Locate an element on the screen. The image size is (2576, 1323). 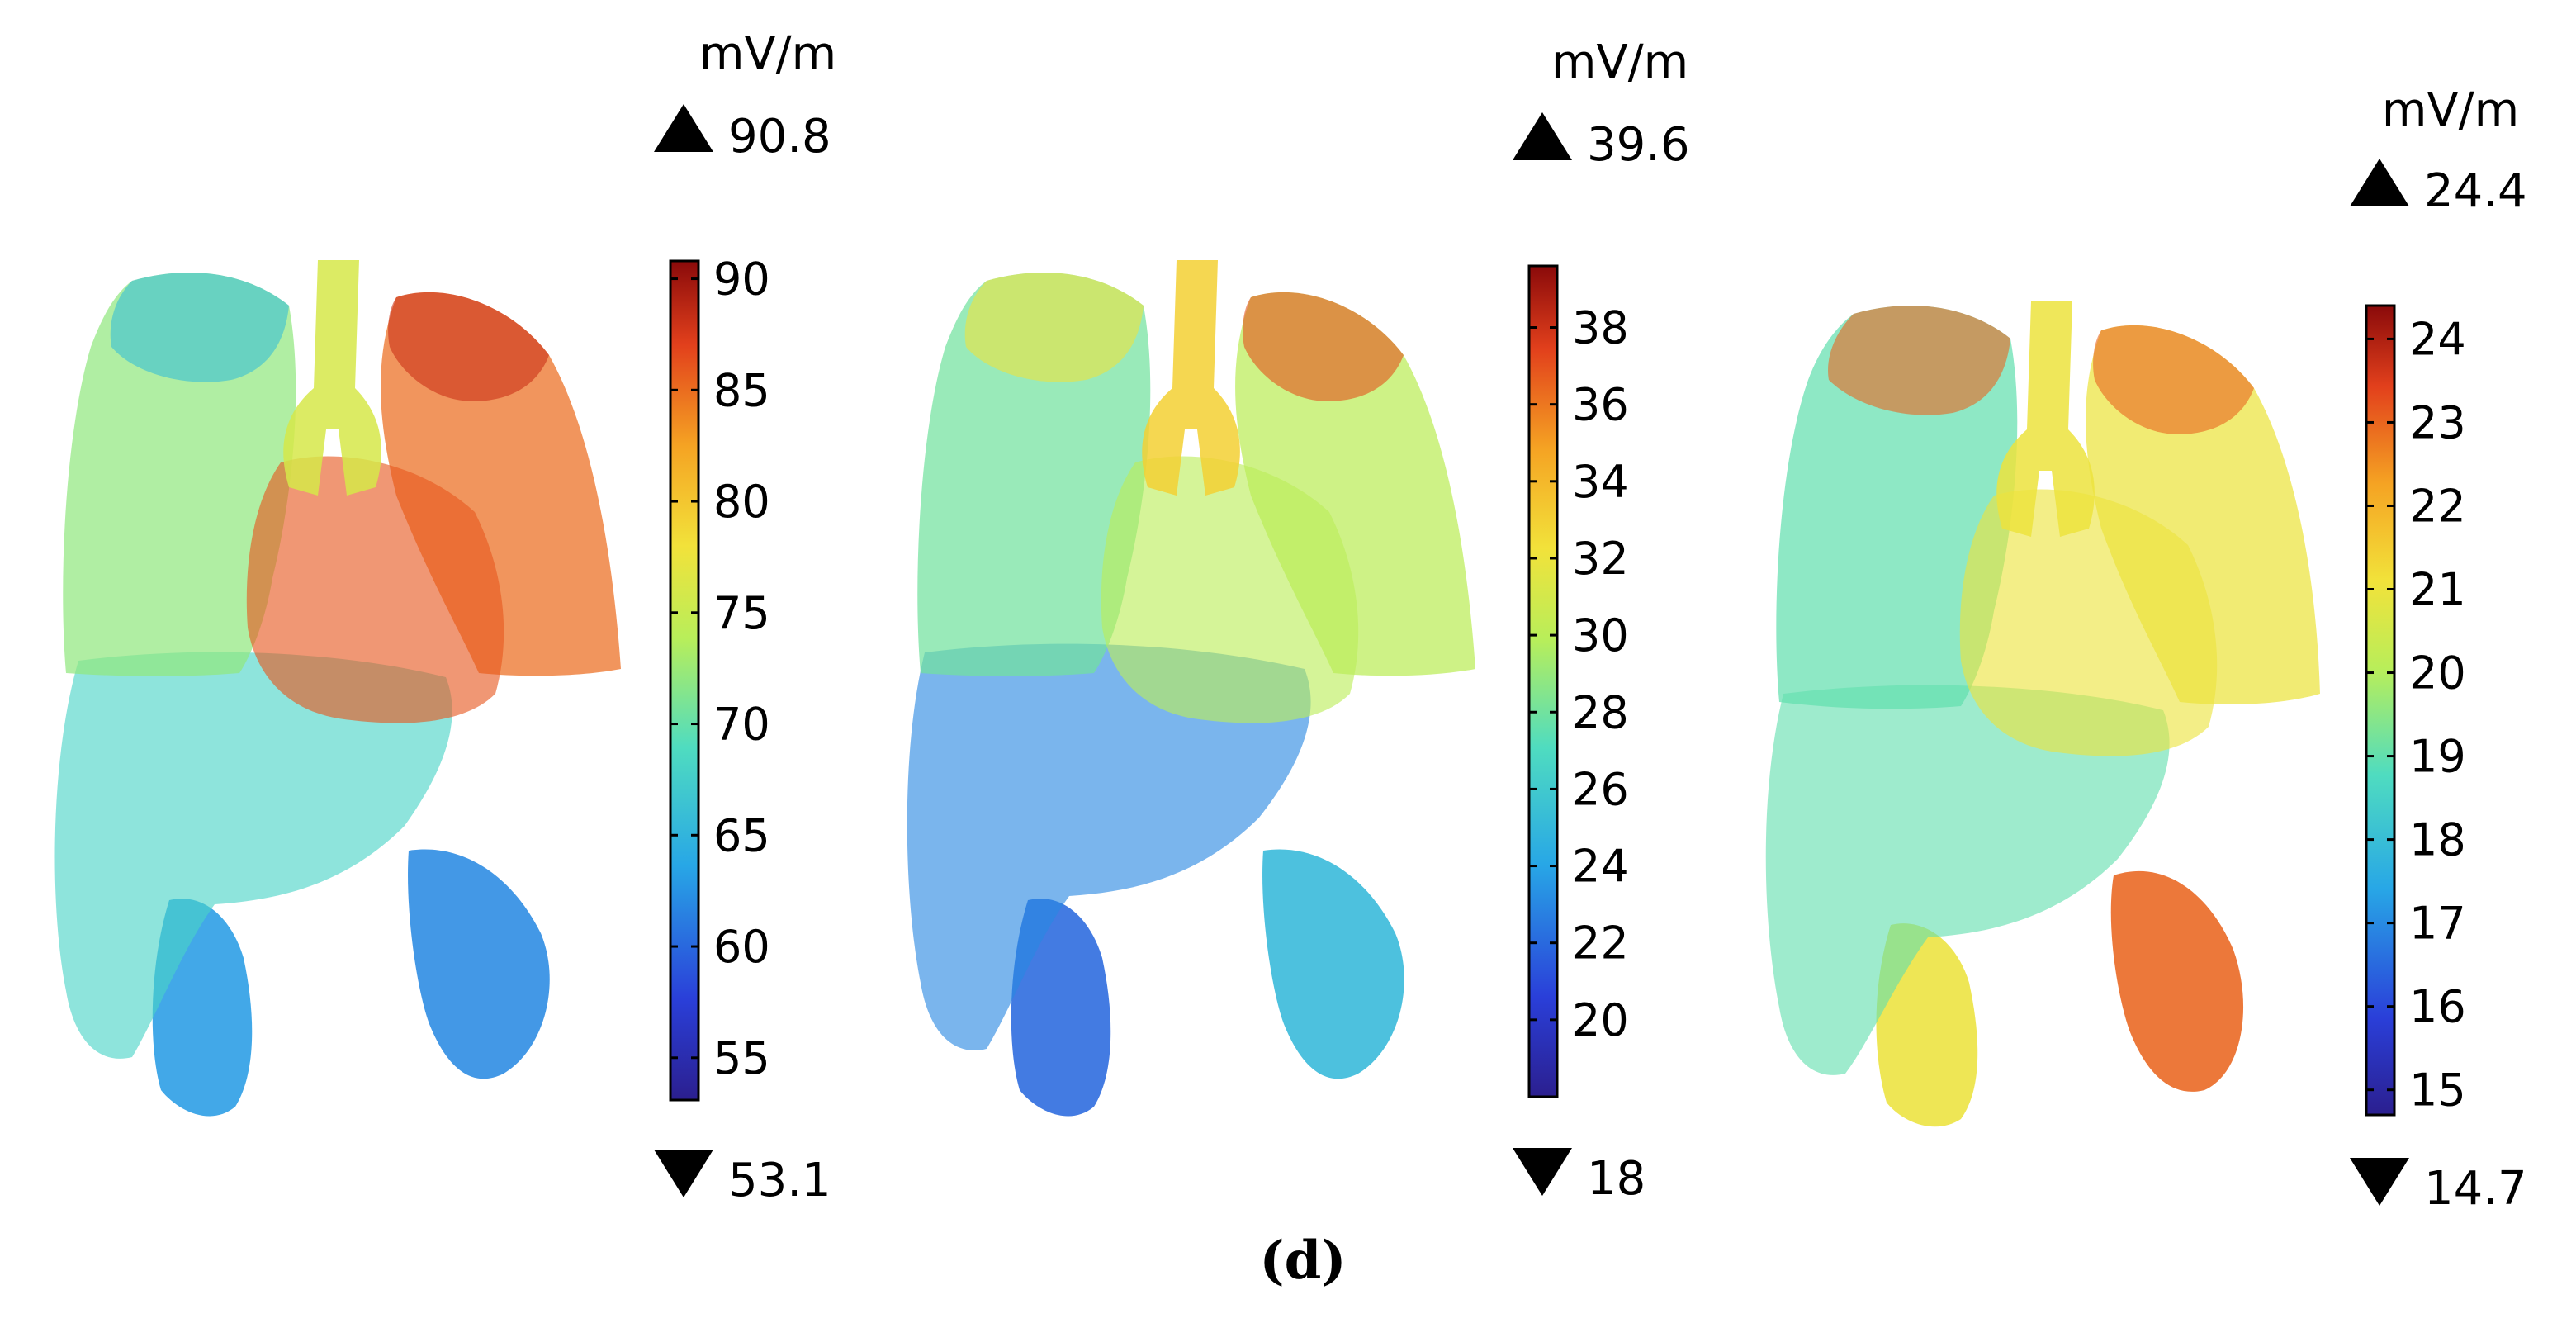
colorbar-tick-label: 19 is located at coordinates (2437, 757).